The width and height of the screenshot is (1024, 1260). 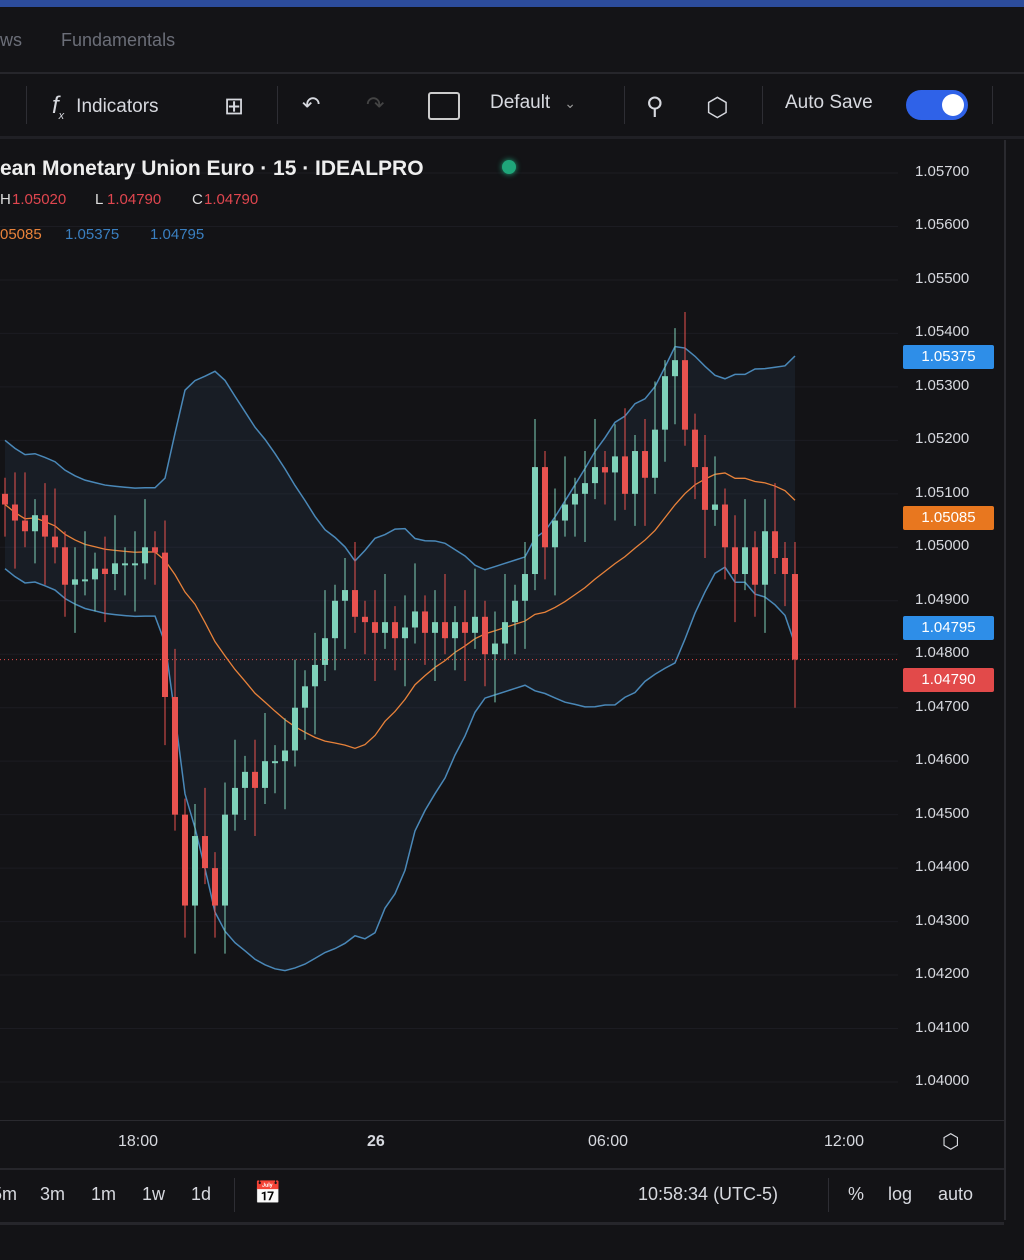 What do you see at coordinates (231, 199) in the screenshot?
I see `close-value: 1.04790` at bounding box center [231, 199].